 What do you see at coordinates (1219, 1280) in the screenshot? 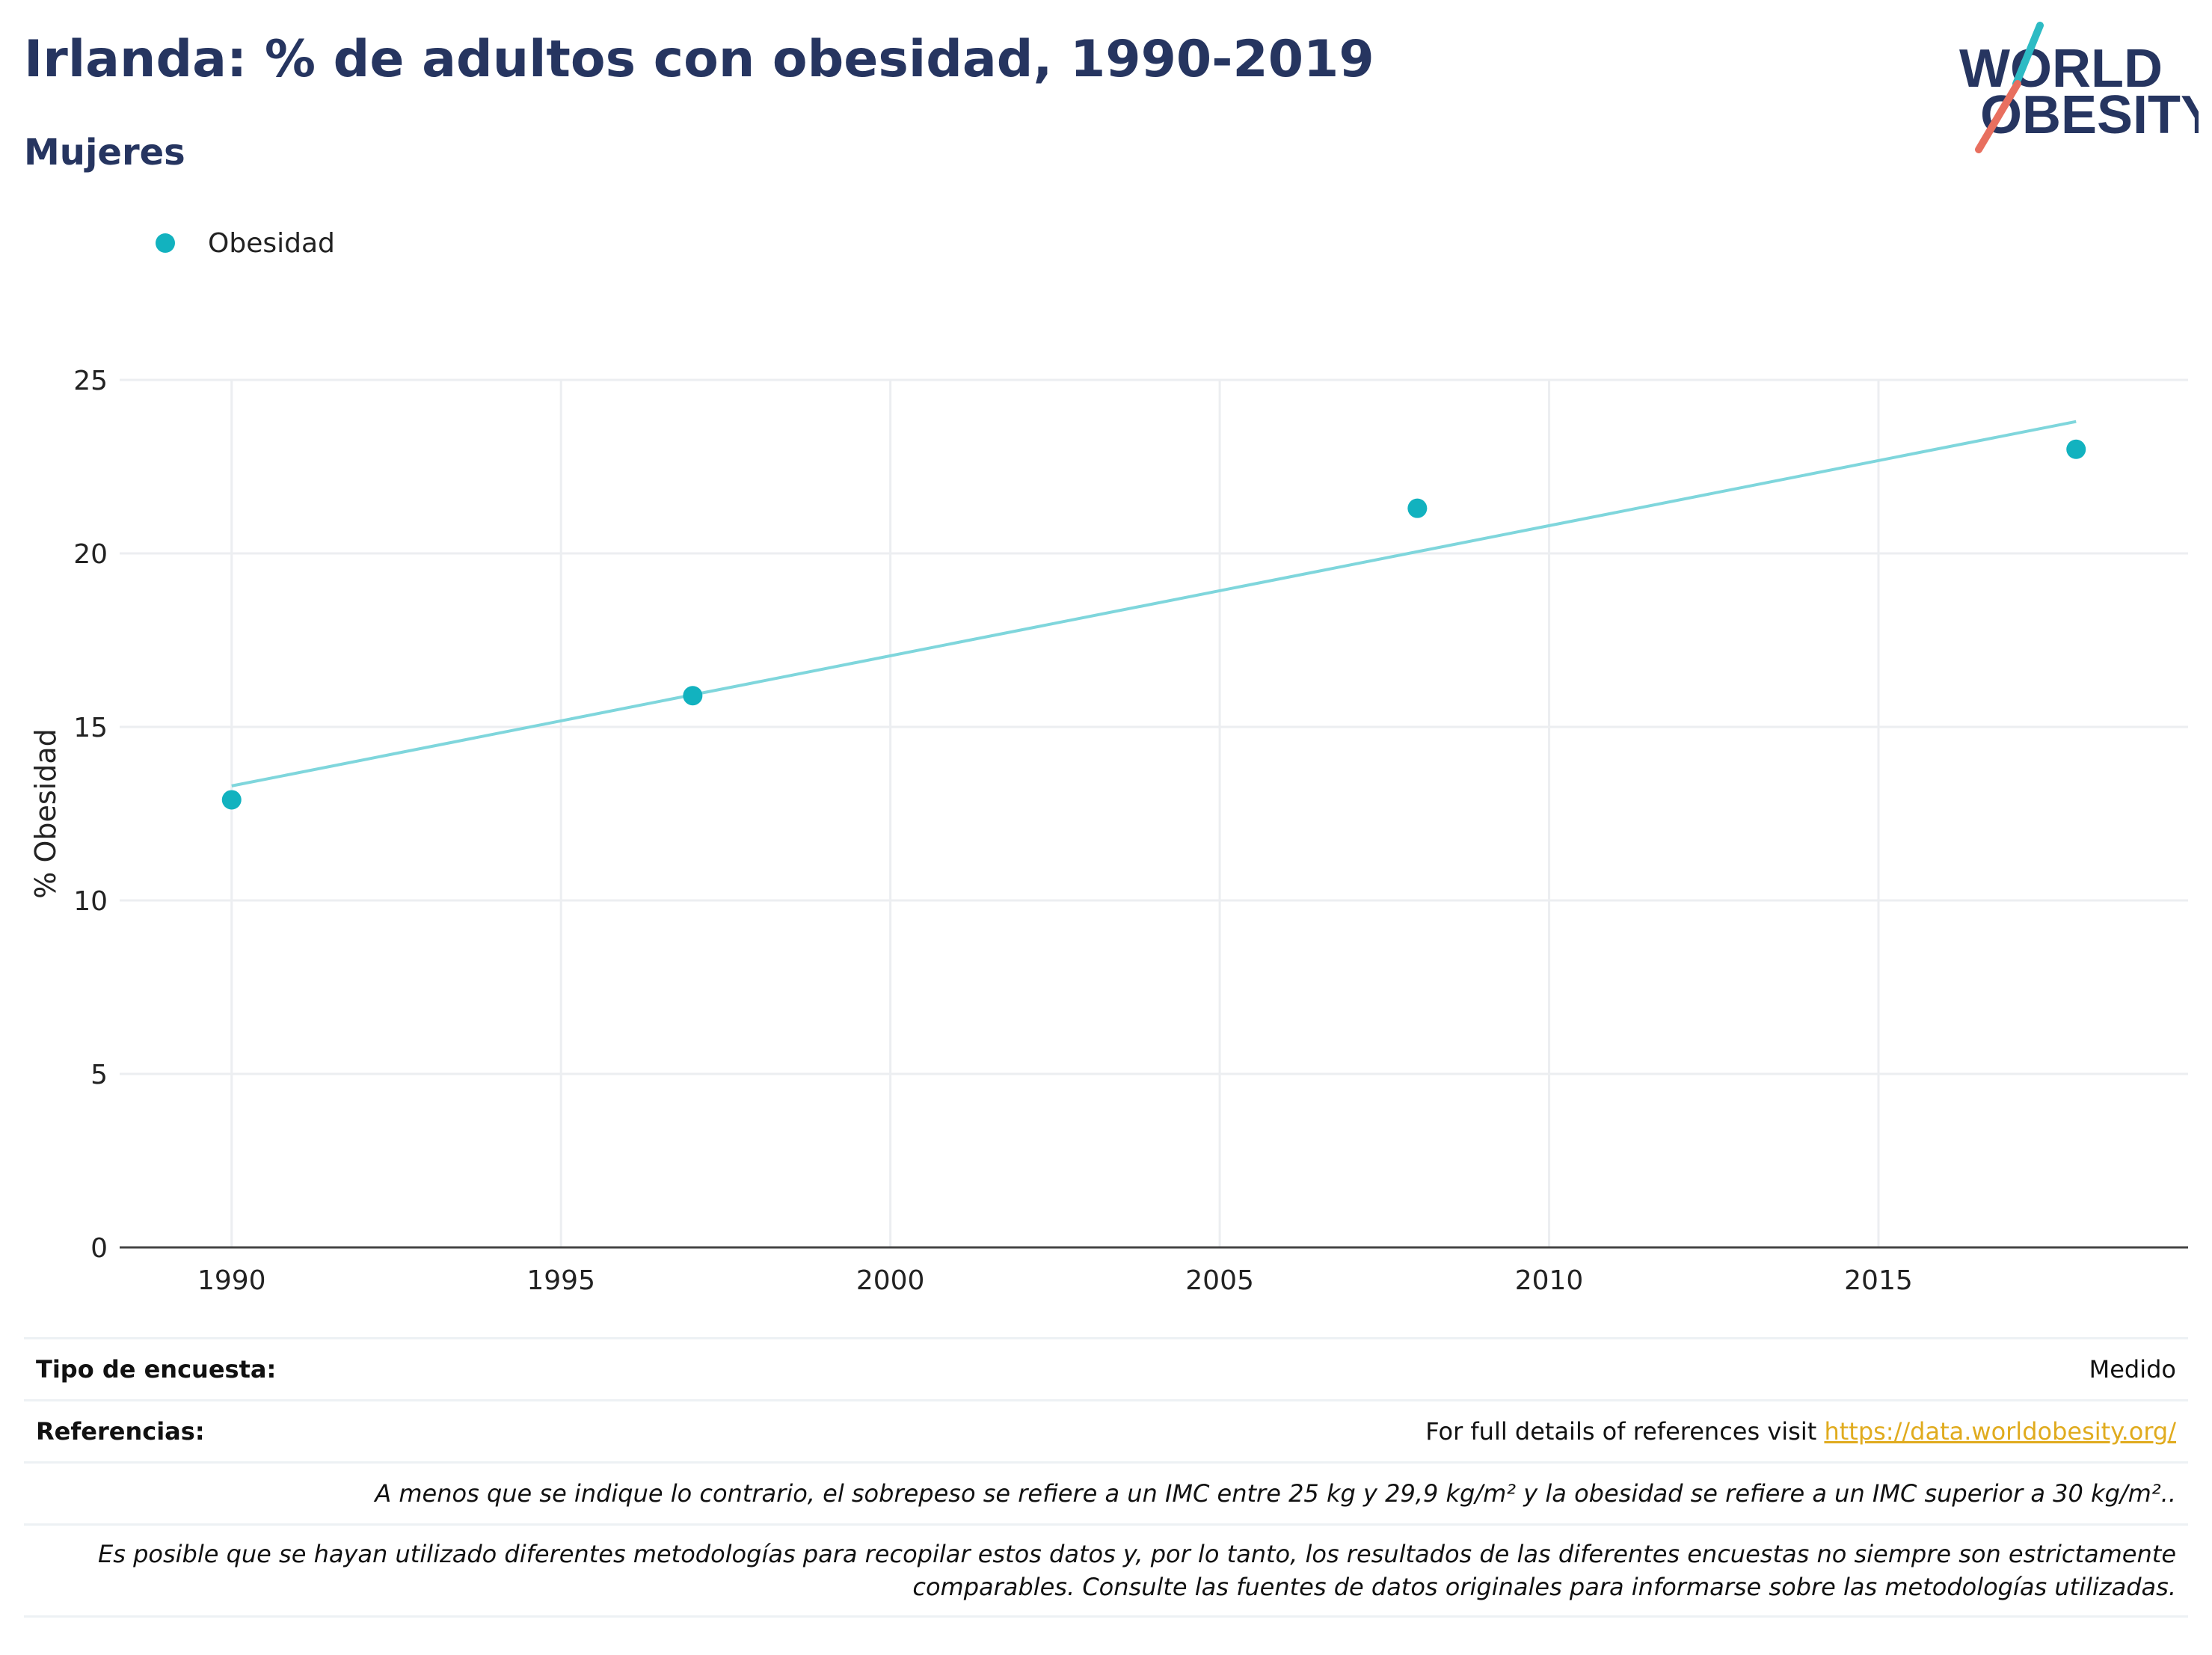
I see `x-tick-label: 2005` at bounding box center [1219, 1280].